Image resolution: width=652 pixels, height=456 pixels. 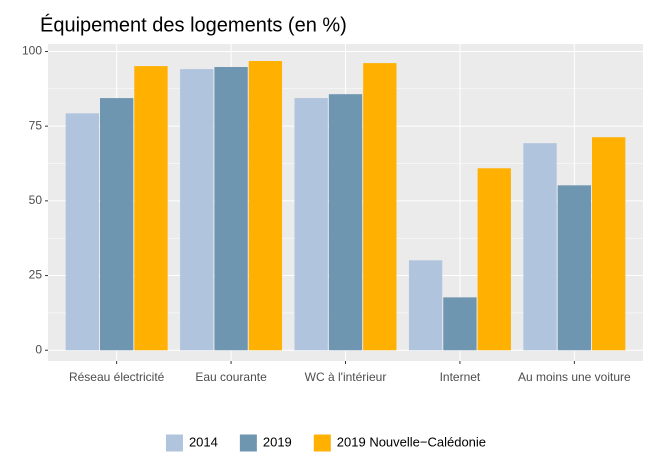 What do you see at coordinates (32, 51) in the screenshot?
I see `y-tick-label: 100` at bounding box center [32, 51].